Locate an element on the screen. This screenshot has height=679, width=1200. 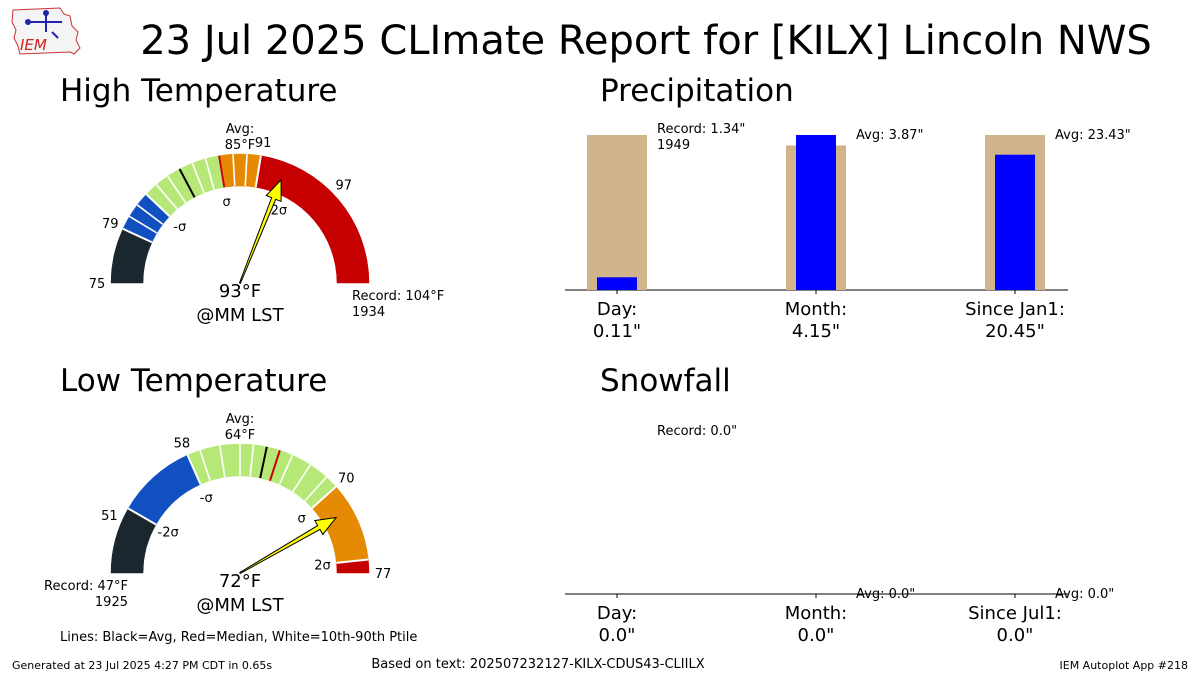
app-footer: IEM Autoplot App #218 is located at coordinates (1124, 665).